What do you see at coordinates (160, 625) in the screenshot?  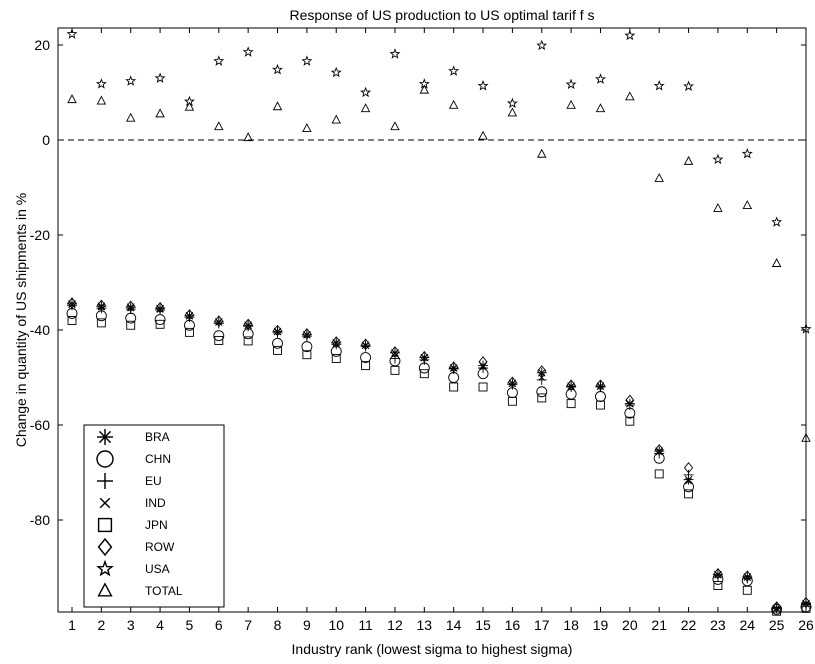 I see `x-tick-label: 4` at bounding box center [160, 625].